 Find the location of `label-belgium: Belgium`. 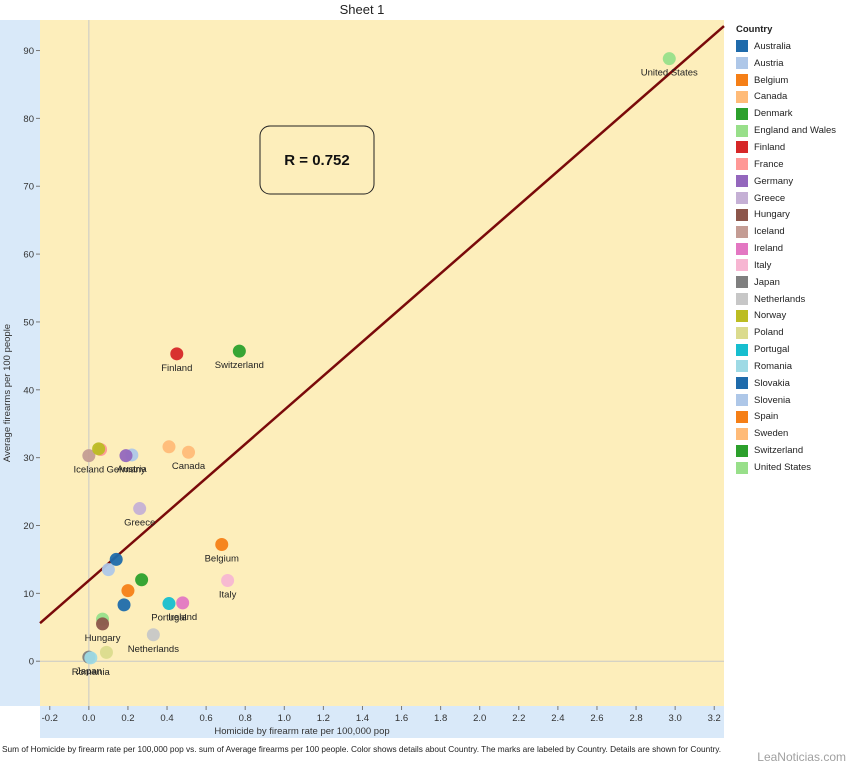

label-belgium: Belgium is located at coordinates (222, 559).